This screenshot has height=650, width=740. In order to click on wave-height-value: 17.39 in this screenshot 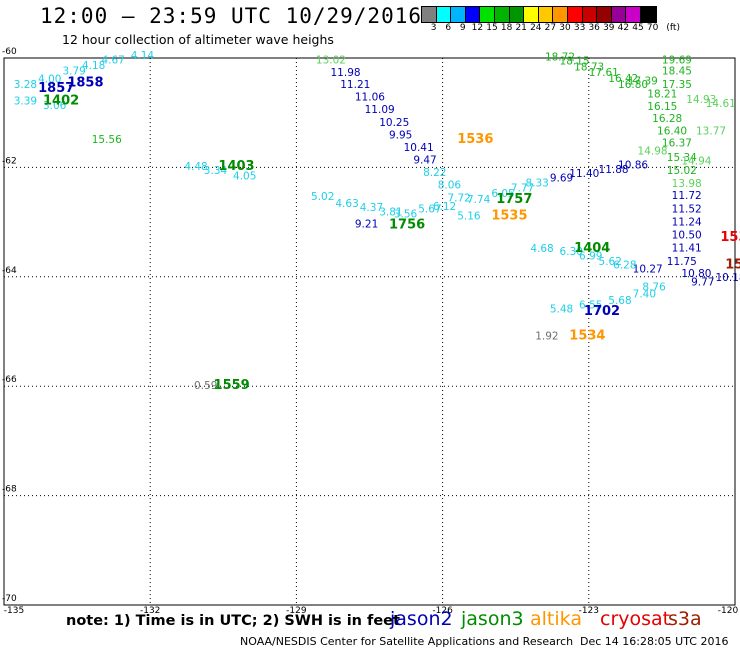, I will do `click(643, 81)`.